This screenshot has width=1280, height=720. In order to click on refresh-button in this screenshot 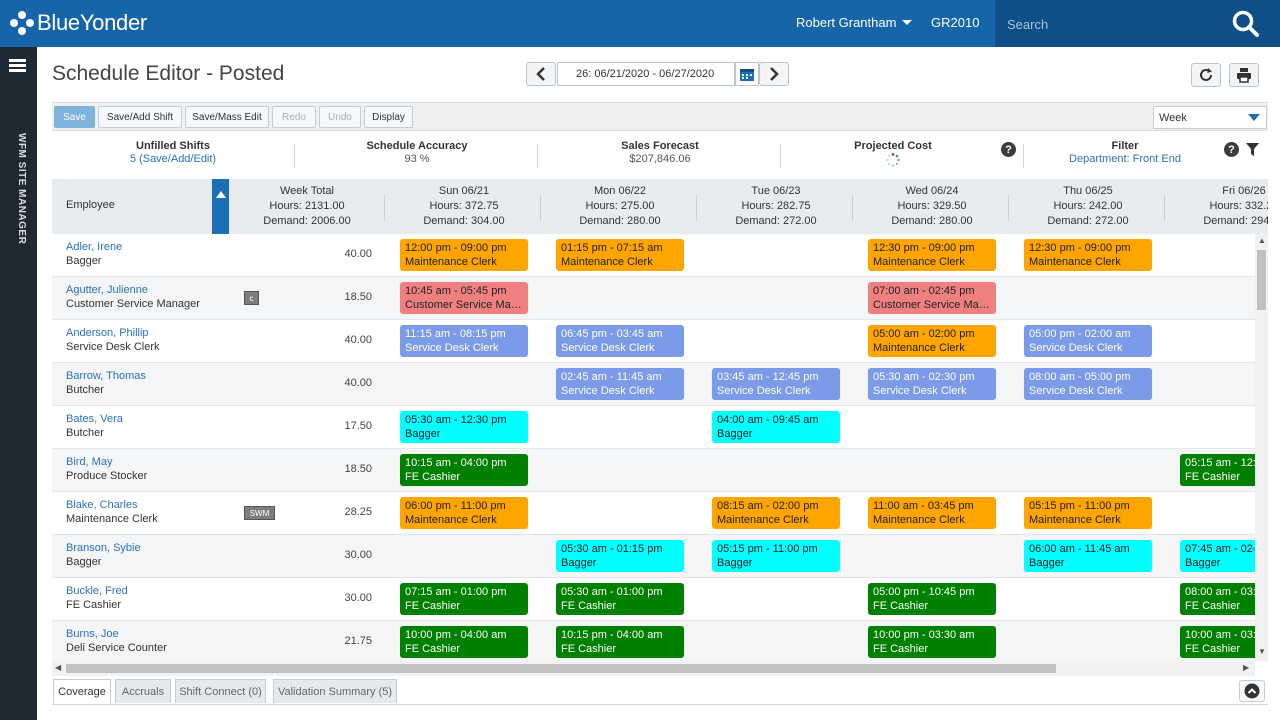, I will do `click(1206, 75)`.